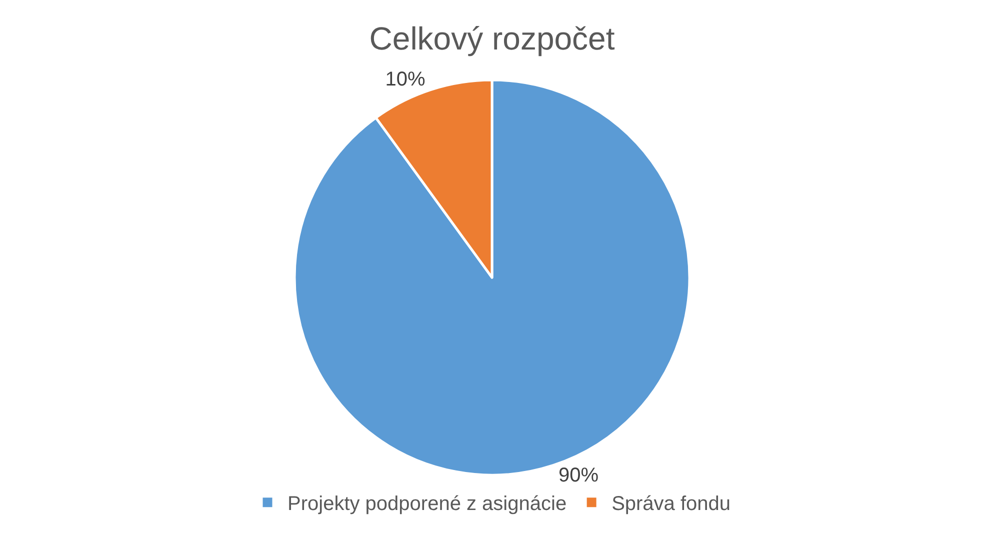 The image size is (984, 545). What do you see at coordinates (671, 504) in the screenshot?
I see `legend-label: Správa fondu` at bounding box center [671, 504].